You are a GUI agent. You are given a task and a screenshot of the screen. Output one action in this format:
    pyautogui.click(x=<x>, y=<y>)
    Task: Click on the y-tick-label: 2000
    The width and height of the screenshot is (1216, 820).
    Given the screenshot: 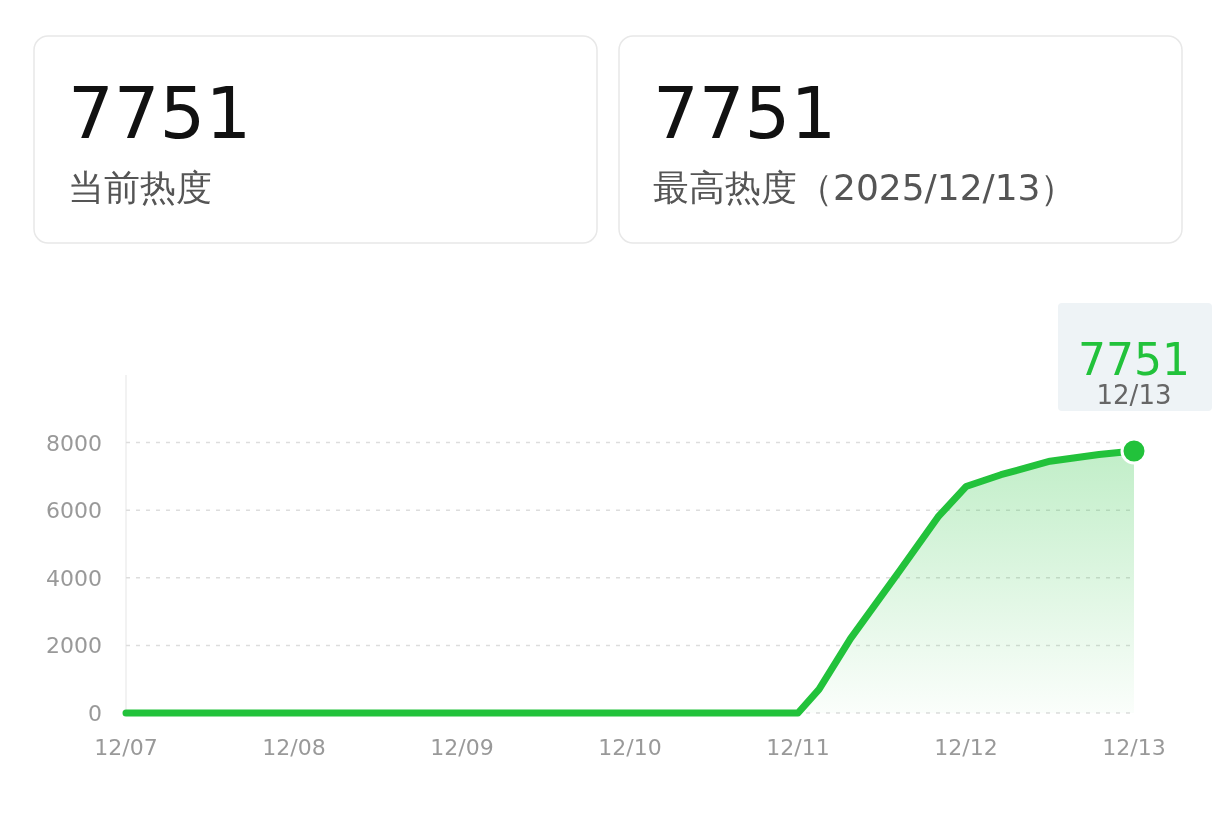 What is the action you would take?
    pyautogui.click(x=74, y=646)
    